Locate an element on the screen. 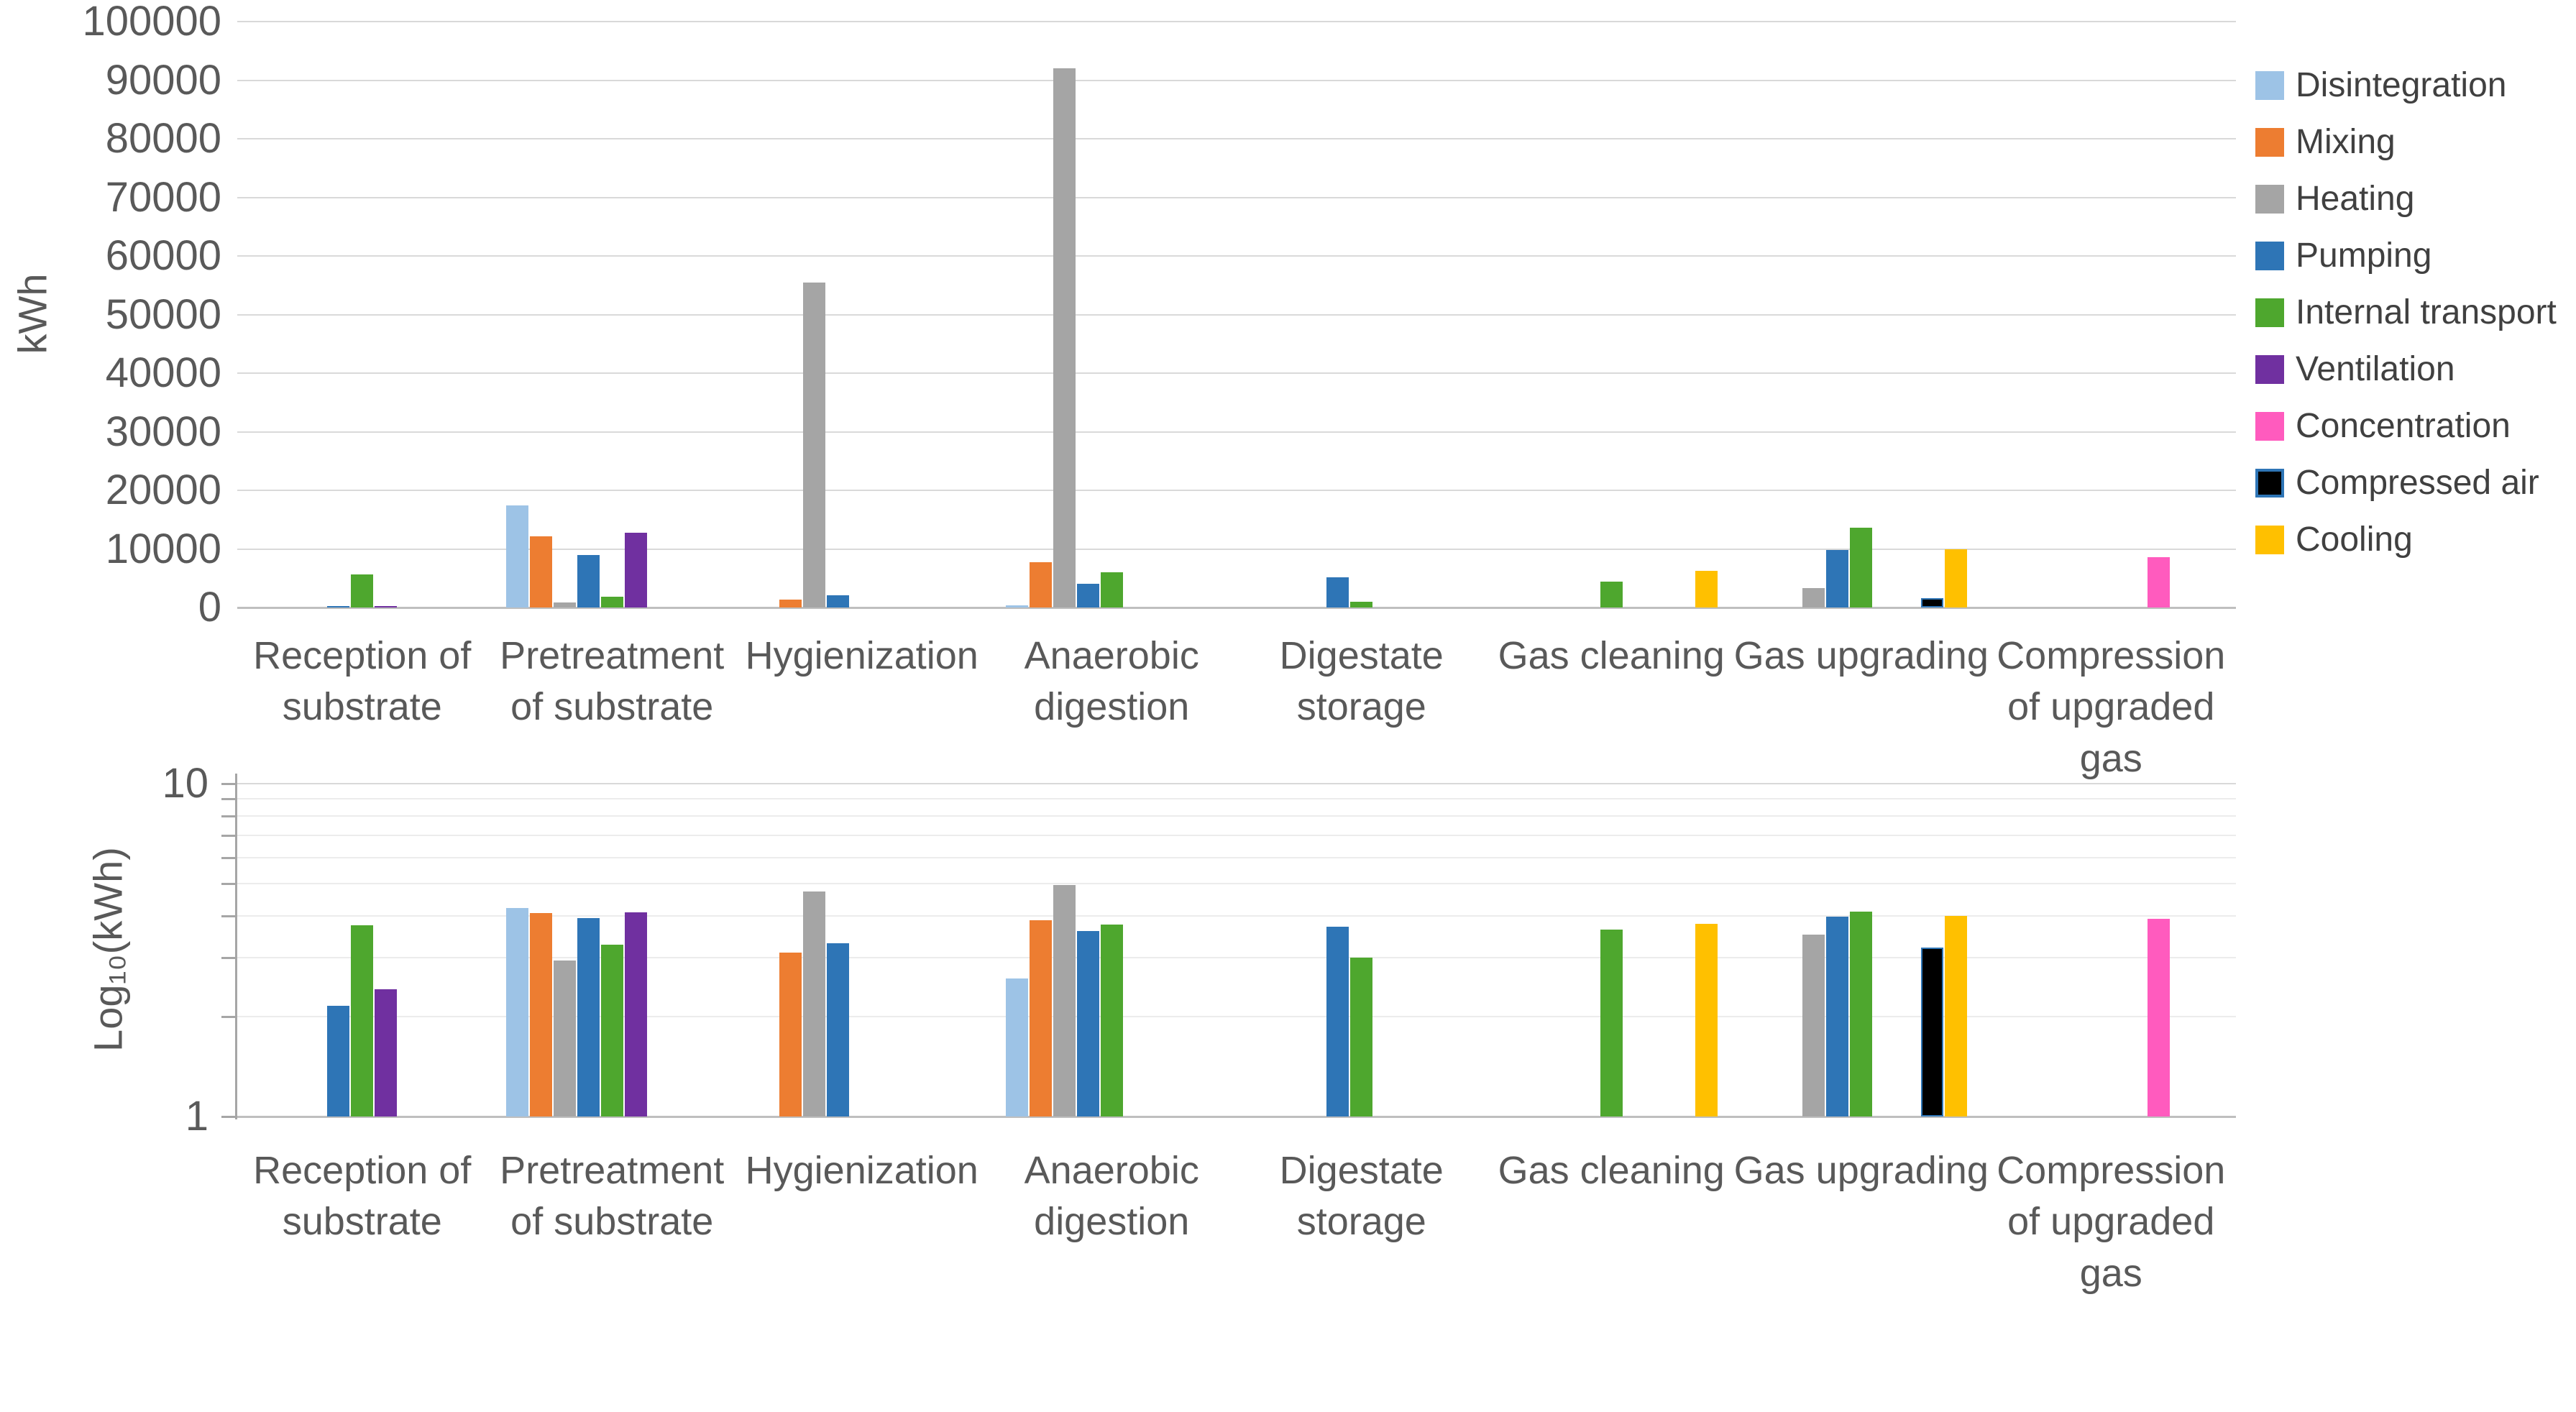  ytick-label: 1 is located at coordinates (196, 1116).